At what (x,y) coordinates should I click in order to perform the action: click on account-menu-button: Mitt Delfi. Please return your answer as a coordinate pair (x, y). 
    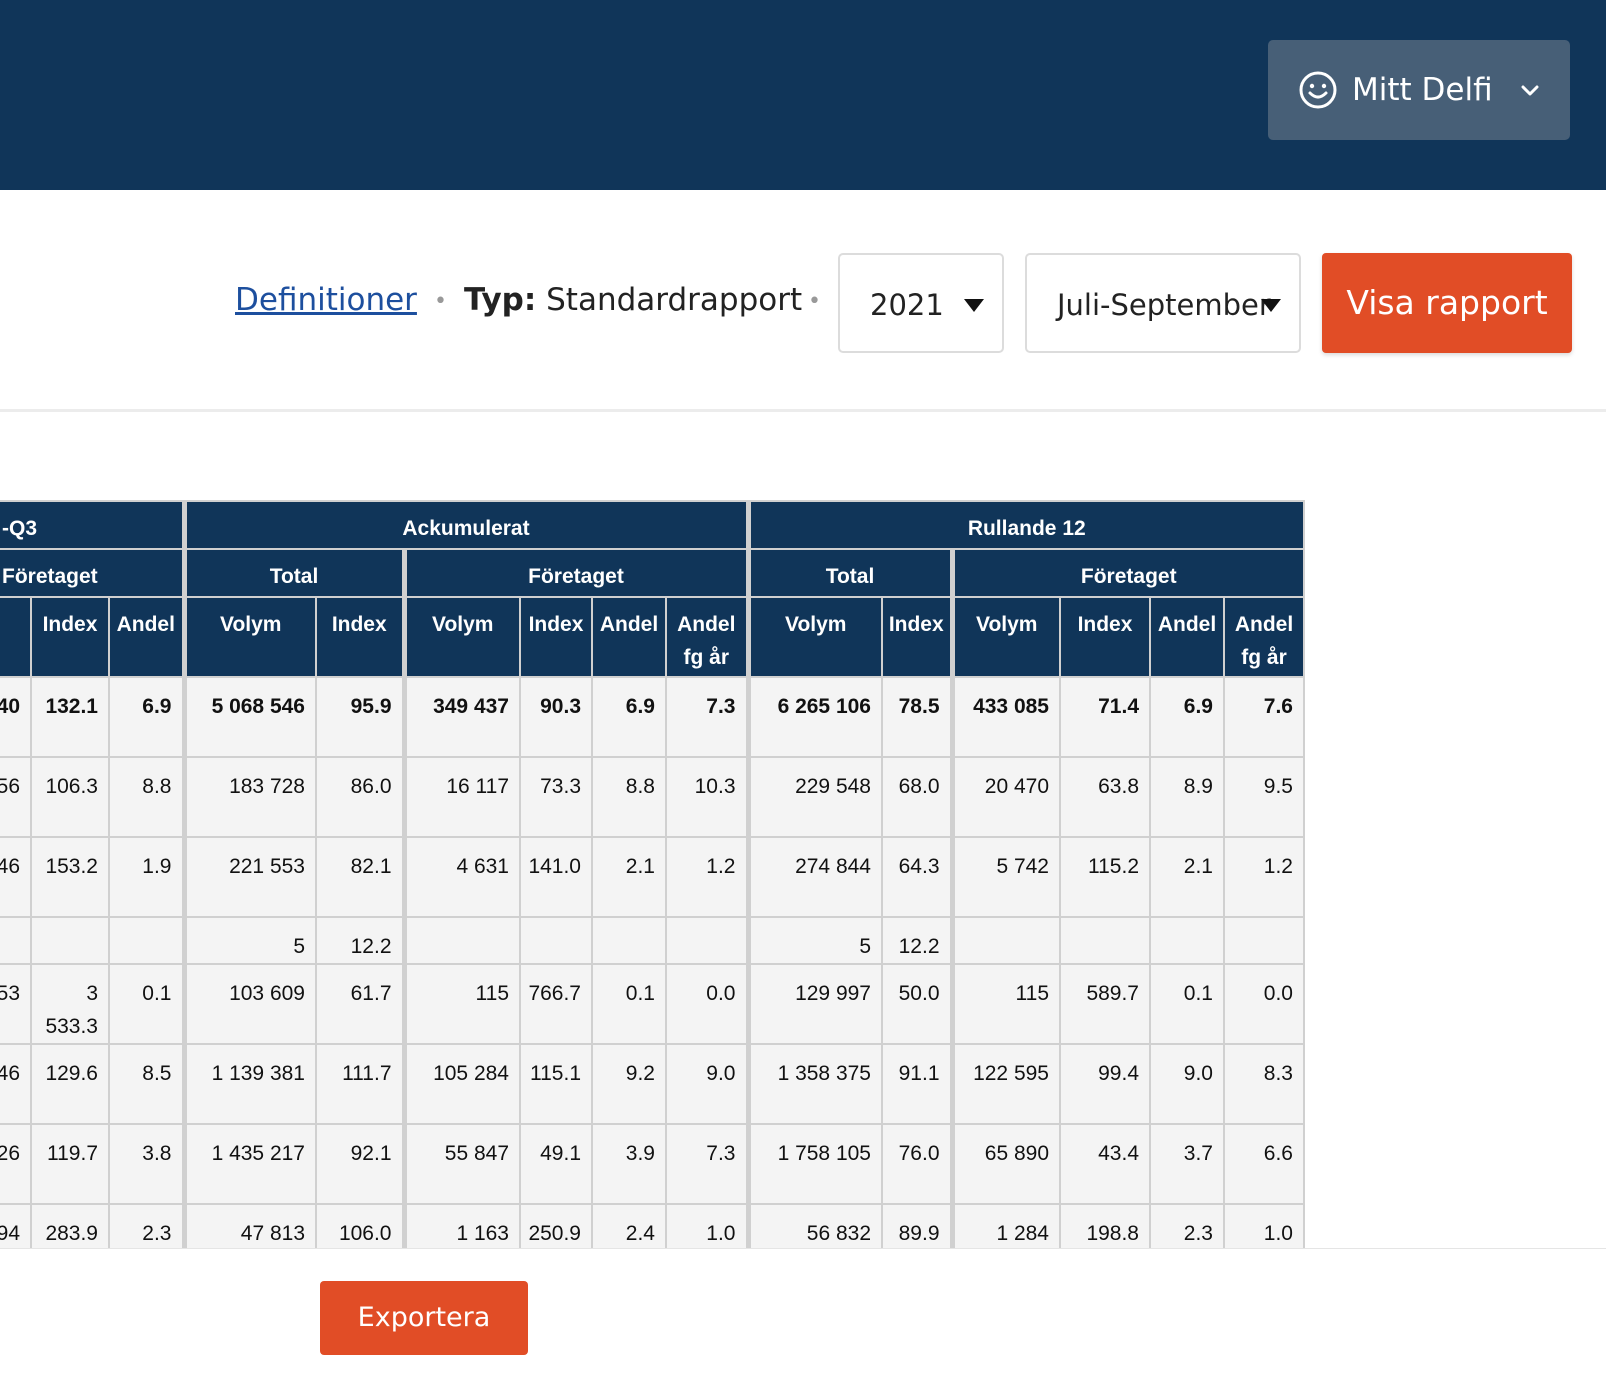
    Looking at the image, I should click on (1419, 90).